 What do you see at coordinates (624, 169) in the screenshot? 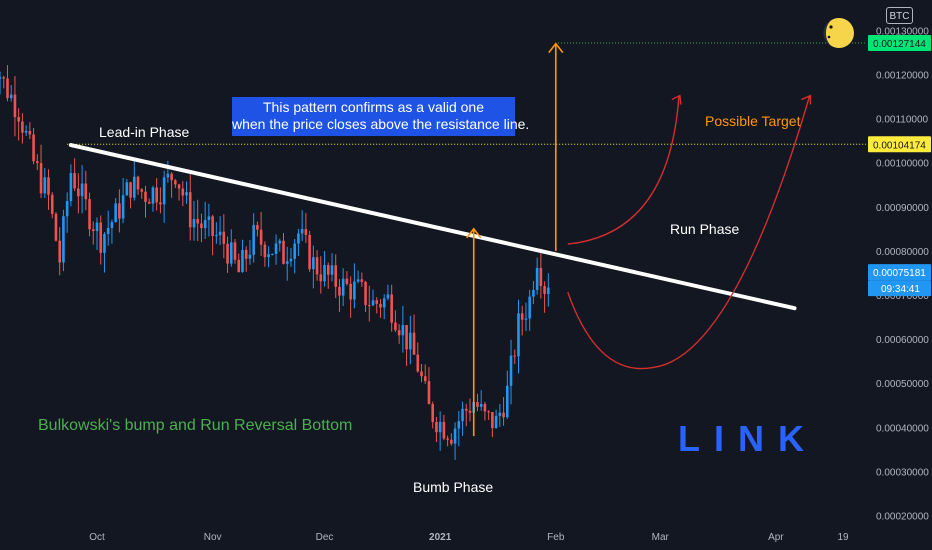
I see `run-phase-curve-fast` at bounding box center [624, 169].